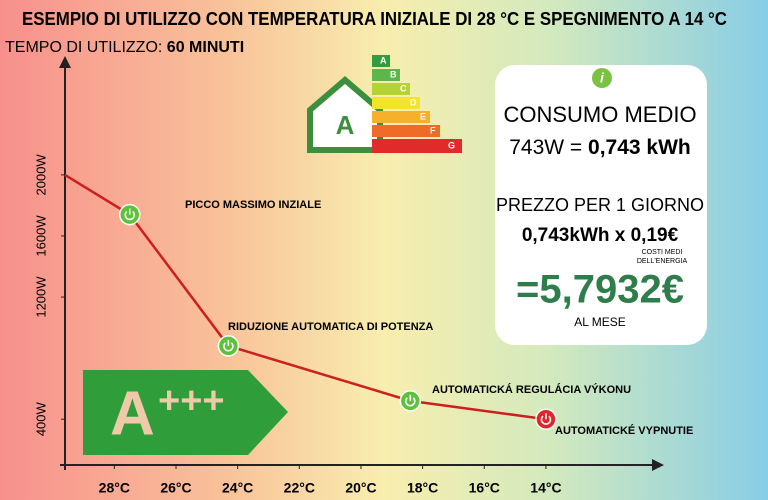  What do you see at coordinates (253, 205) in the screenshot?
I see `annotation: PICCO MASSIMO INZIALE` at bounding box center [253, 205].